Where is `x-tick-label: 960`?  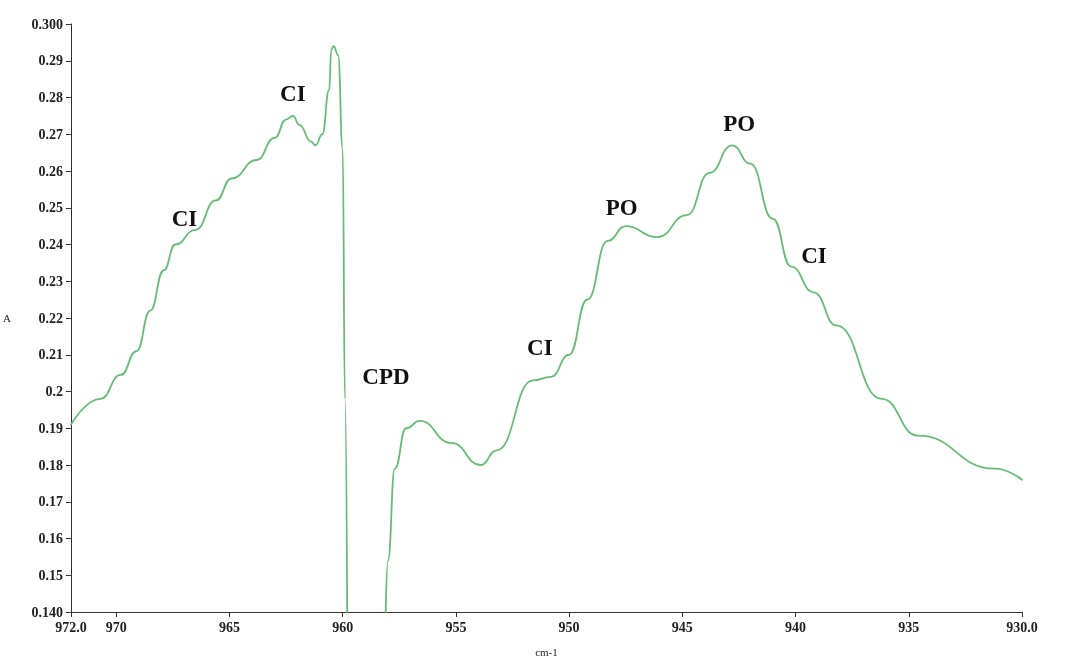
x-tick-label: 960 is located at coordinates (343, 627).